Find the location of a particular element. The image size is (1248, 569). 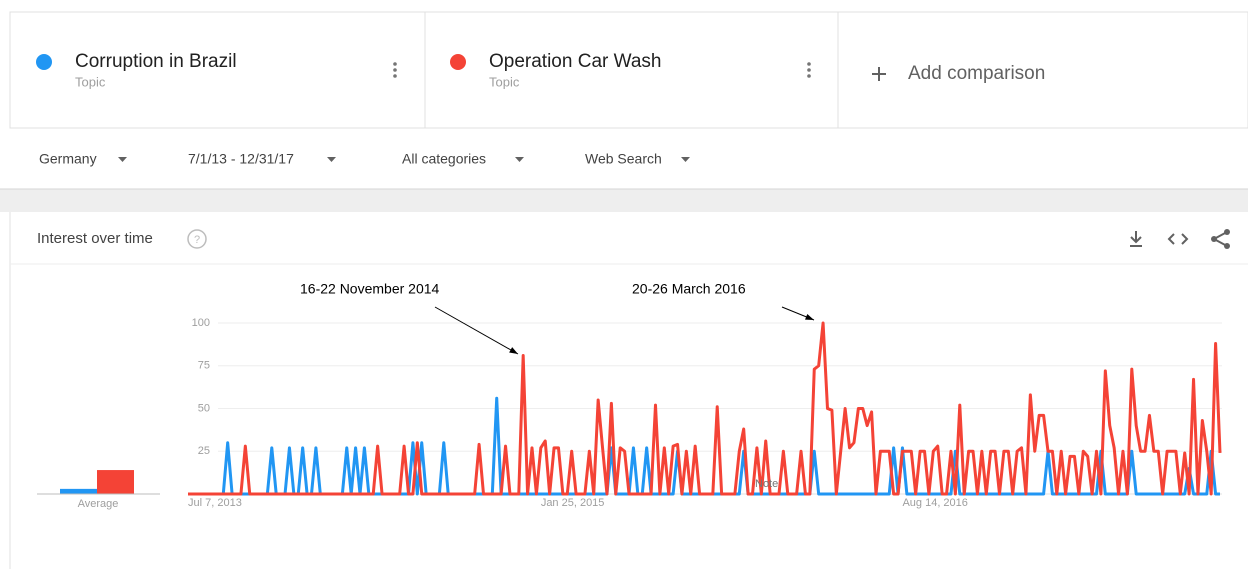

add-label: Add comparison is located at coordinates (976, 73).